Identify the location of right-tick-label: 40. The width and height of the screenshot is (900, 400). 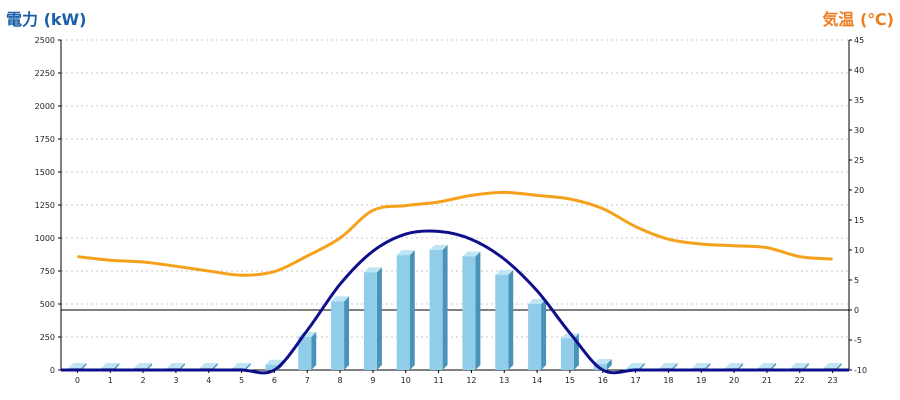
(859, 70).